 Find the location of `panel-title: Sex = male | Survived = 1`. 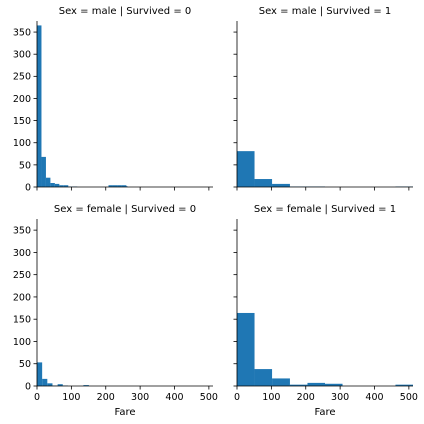

panel-title: Sex = male | Survived = 1 is located at coordinates (325, 11).